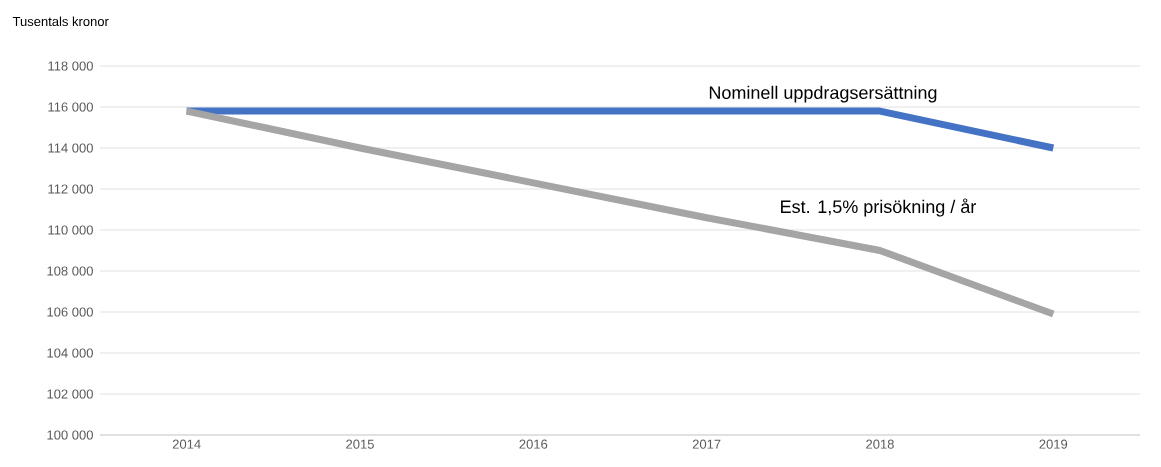 The image size is (1161, 467). What do you see at coordinates (1053, 444) in the screenshot?
I see `x-tick-label: 2019` at bounding box center [1053, 444].